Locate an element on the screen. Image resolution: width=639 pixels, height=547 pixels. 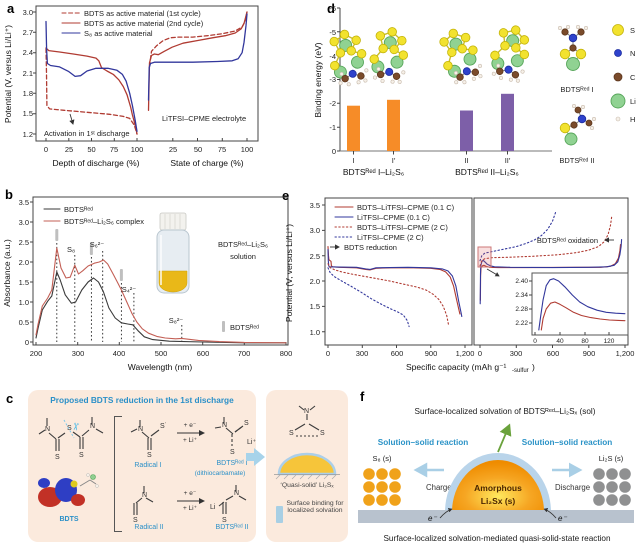
legend-li-icon is located at coordinates (618, 101).